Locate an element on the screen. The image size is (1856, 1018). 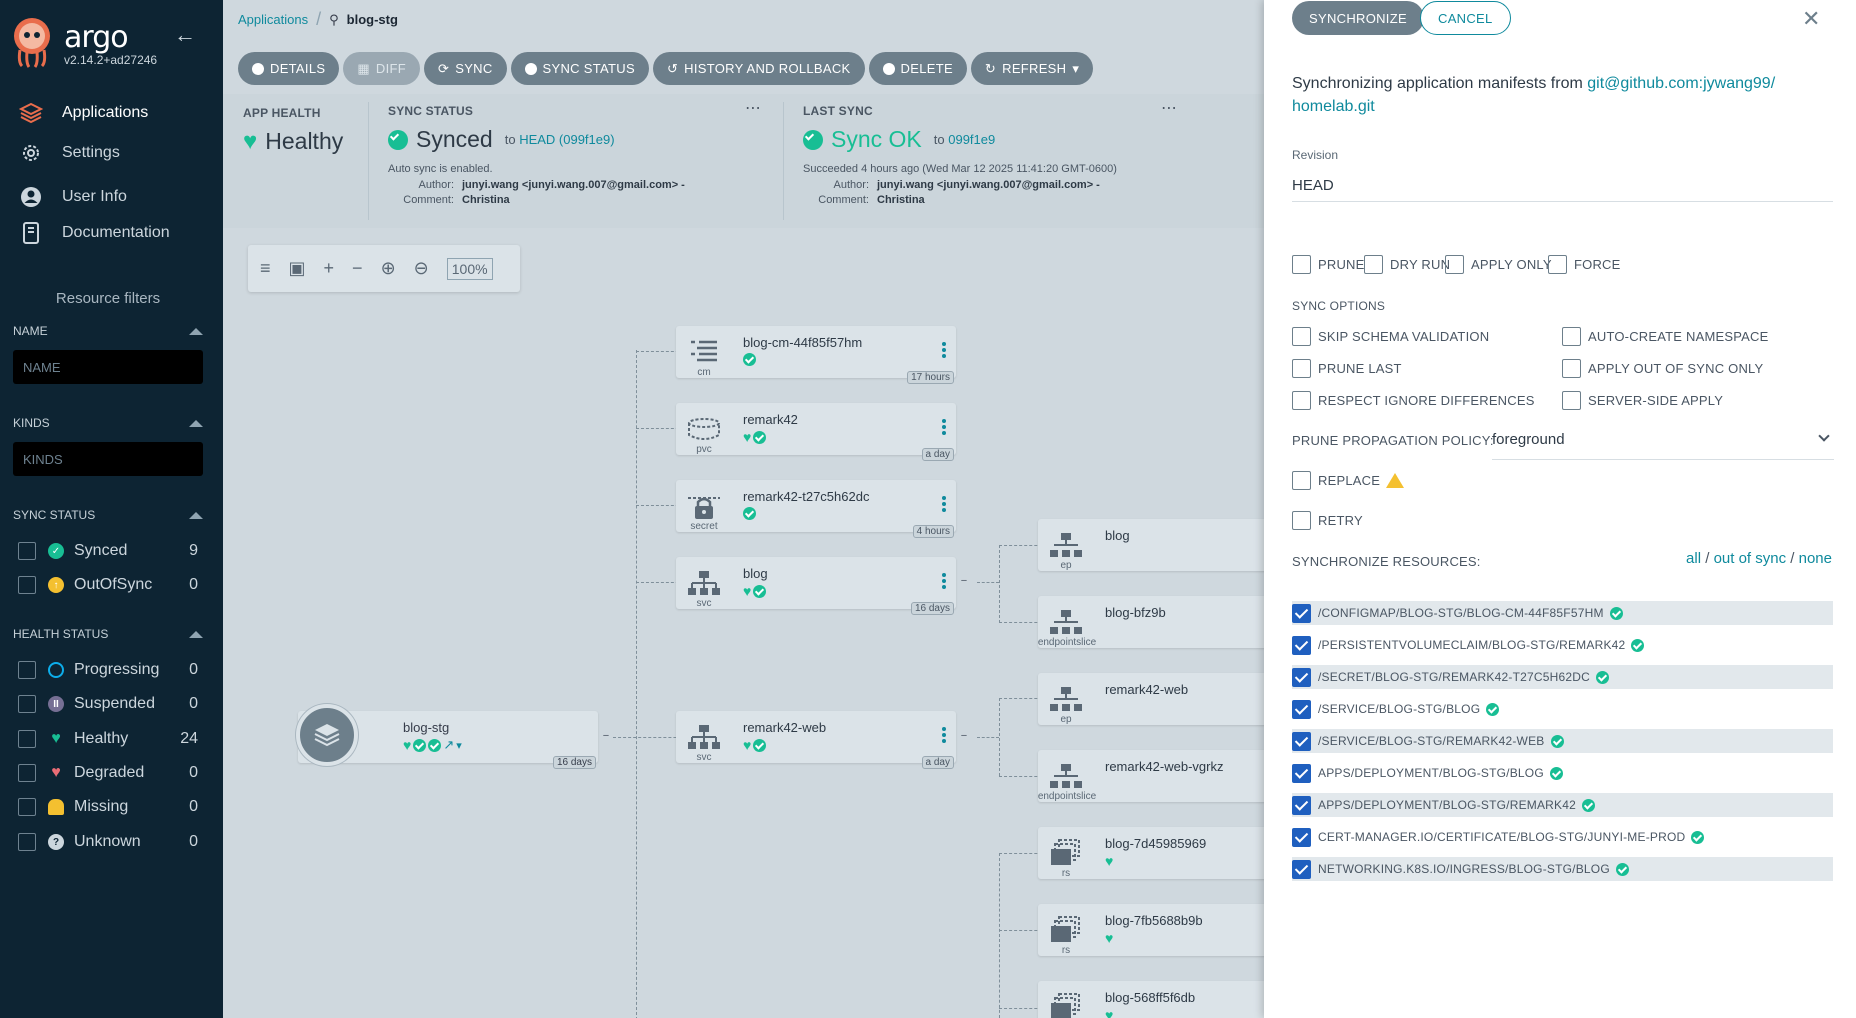
server-side-apply-checkbox: SERVER-SIDE APPLY is located at coordinates (1642, 400).